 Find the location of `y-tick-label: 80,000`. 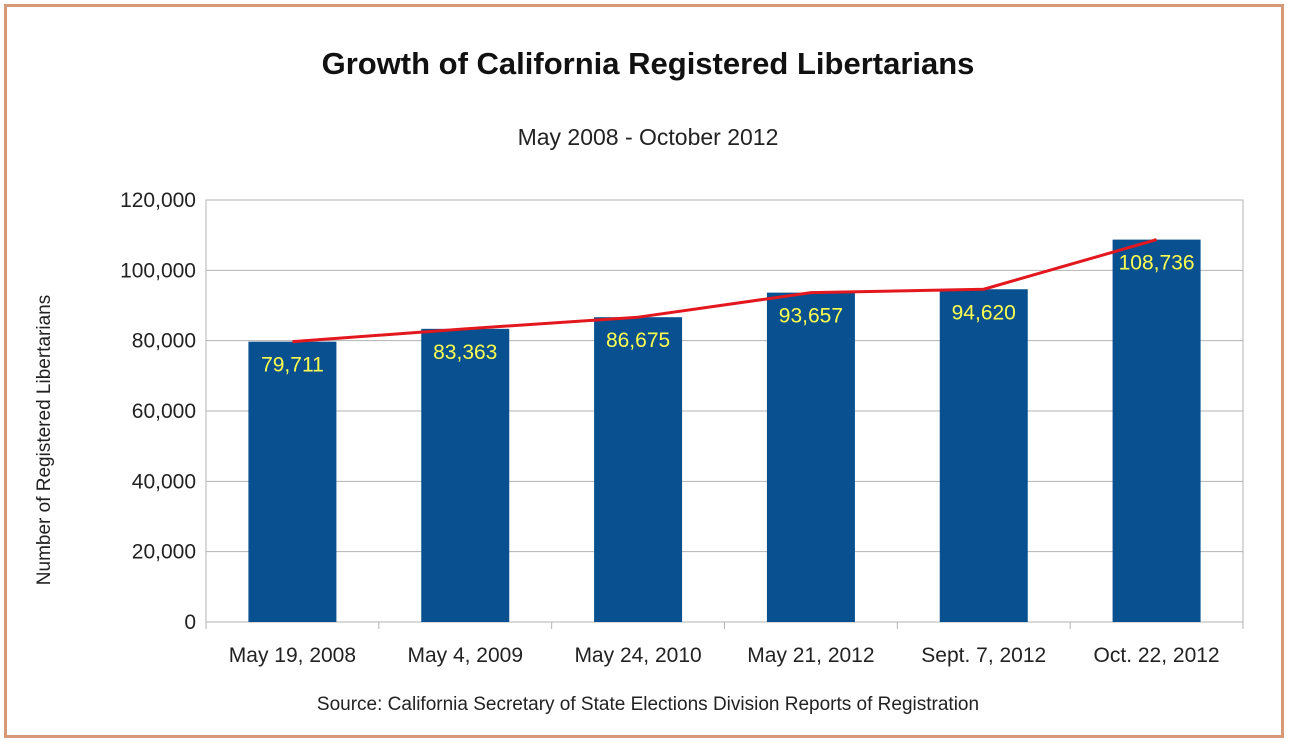

y-tick-label: 80,000 is located at coordinates (164, 341).